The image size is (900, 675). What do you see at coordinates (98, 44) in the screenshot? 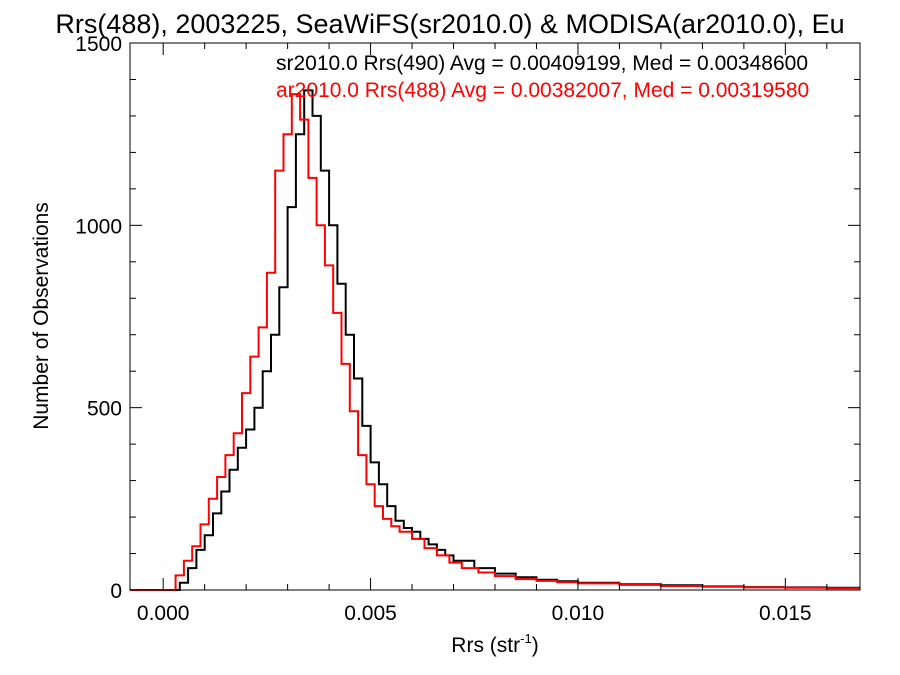
I see `y-tick-label: 1500` at bounding box center [98, 44].